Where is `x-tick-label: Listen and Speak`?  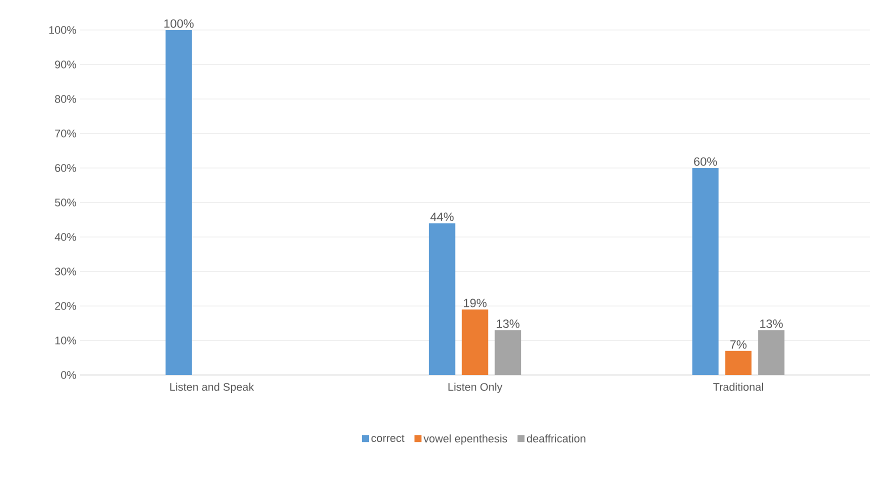 x-tick-label: Listen and Speak is located at coordinates (212, 387).